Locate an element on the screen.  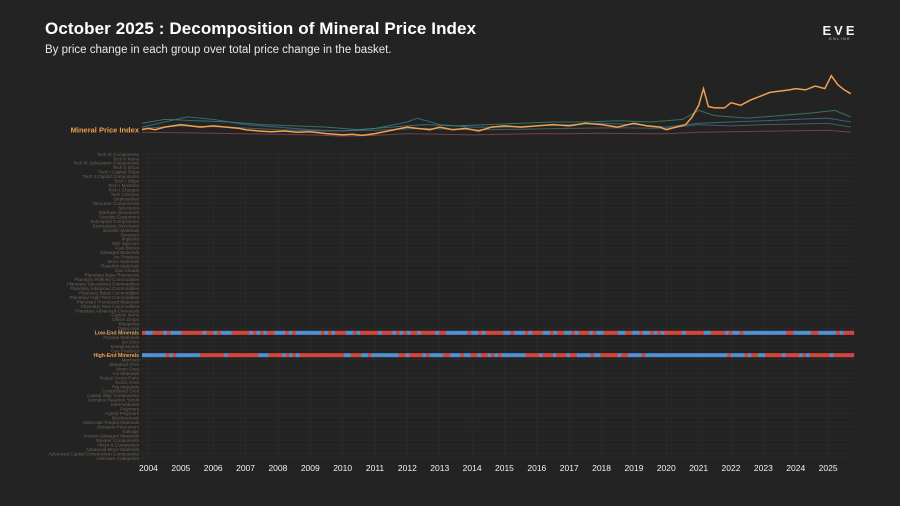
row-label: Structures is located at coordinates (129, 207).